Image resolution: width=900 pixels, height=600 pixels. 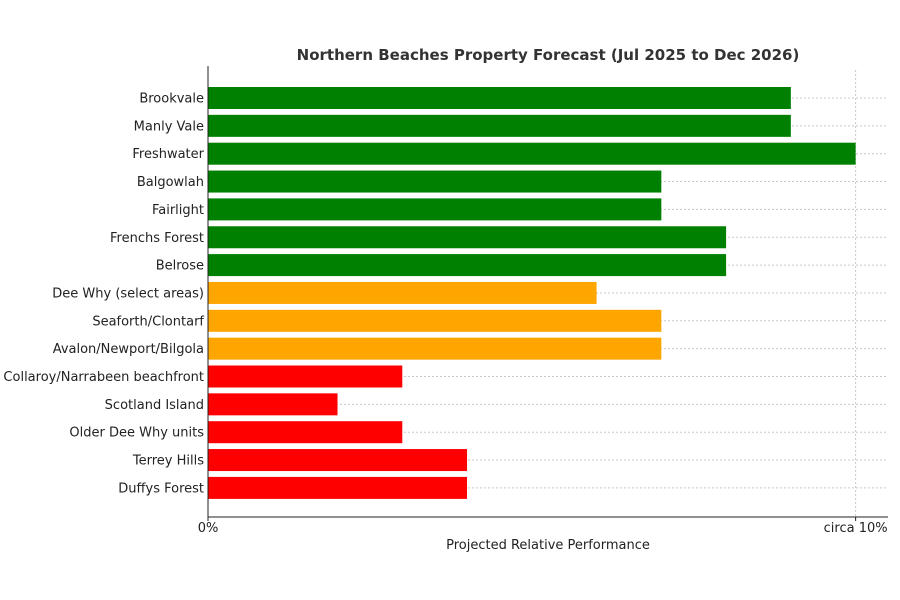 I want to click on category-label: Manly Vale, so click(x=169, y=126).